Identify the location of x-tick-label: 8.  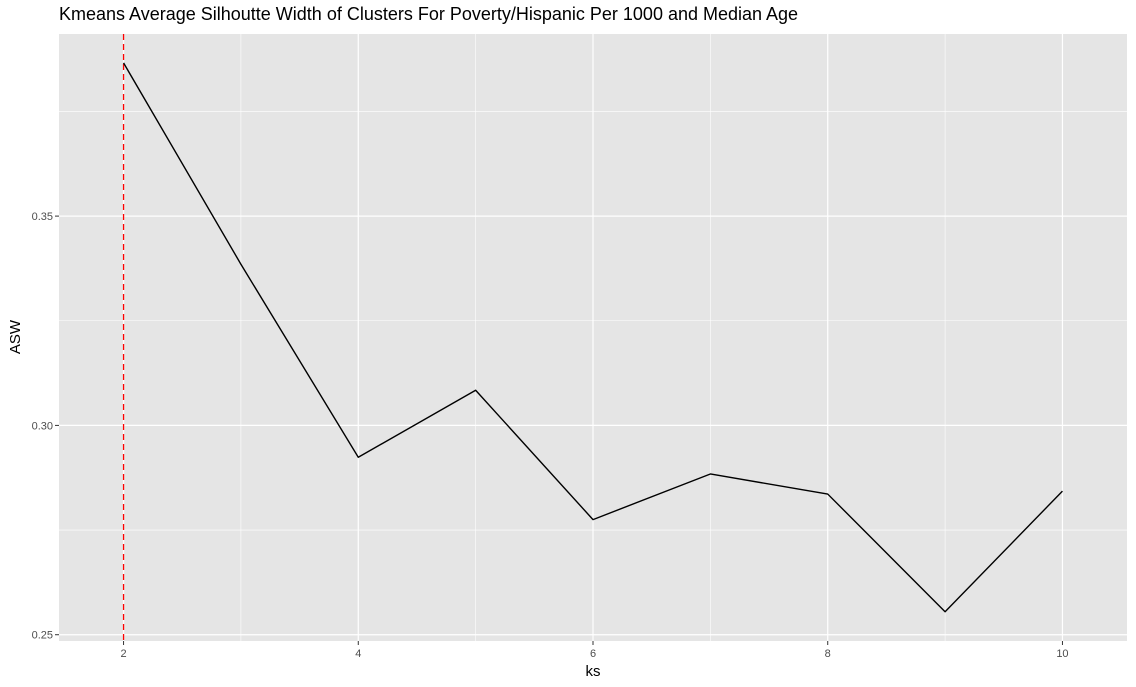
(828, 654).